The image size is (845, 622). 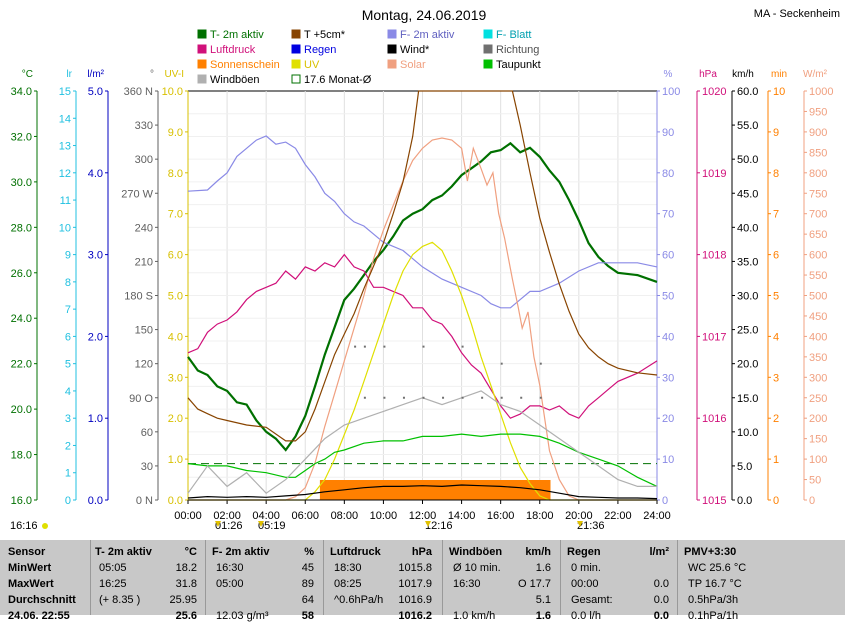 What do you see at coordinates (501, 516) in the screenshot?
I see `x-axis-tick-label: 16:00` at bounding box center [501, 516].